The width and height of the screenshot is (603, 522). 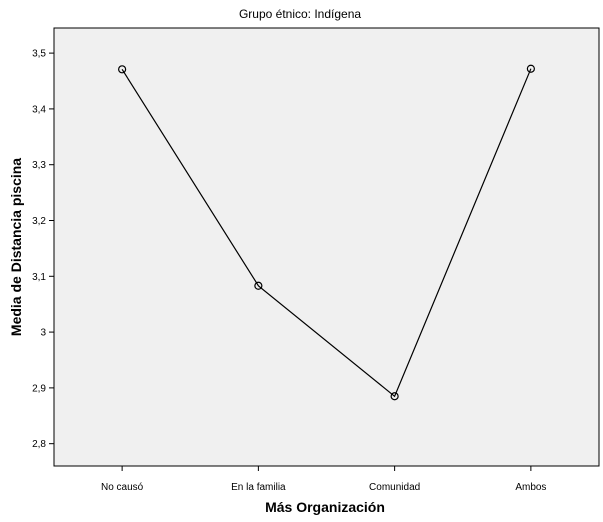 What do you see at coordinates (122, 487) in the screenshot?
I see `x-tick-label: No causó` at bounding box center [122, 487].